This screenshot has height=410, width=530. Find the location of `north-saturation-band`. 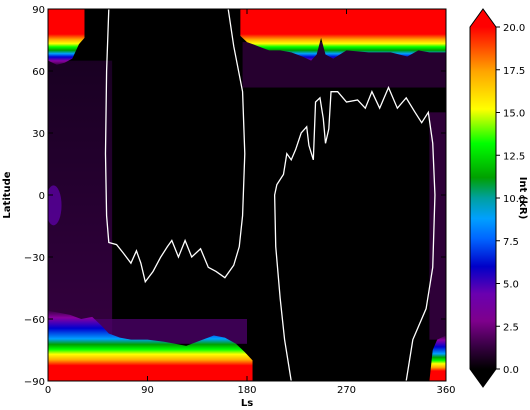

north-saturation-band is located at coordinates (247, 37).